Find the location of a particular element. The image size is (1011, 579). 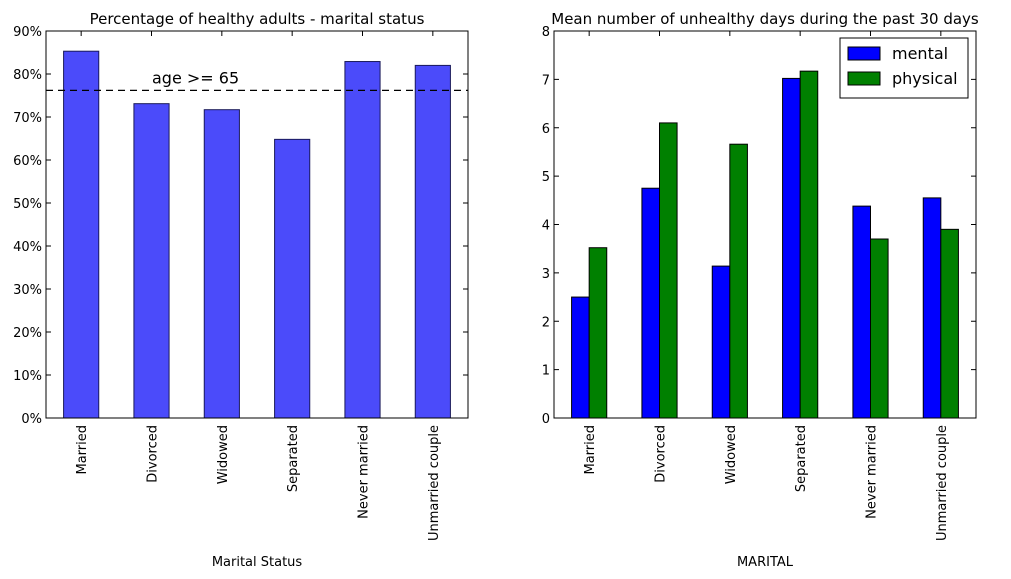

right-x-tick-label: Never married is located at coordinates (872, 472).